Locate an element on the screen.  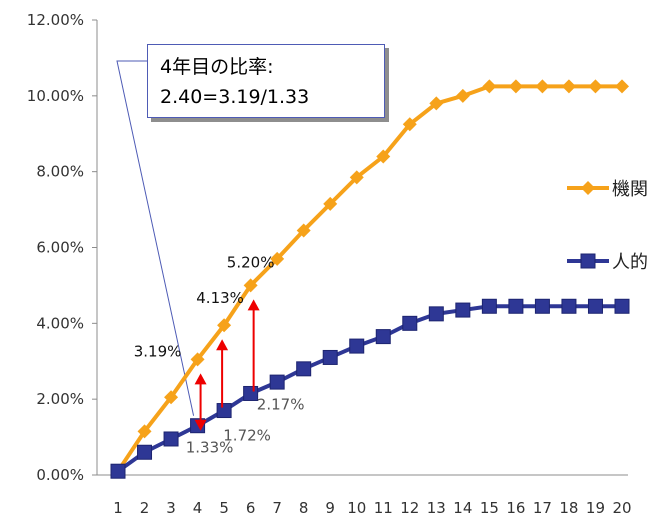
x-tick-label: 18 is located at coordinates (568, 508).